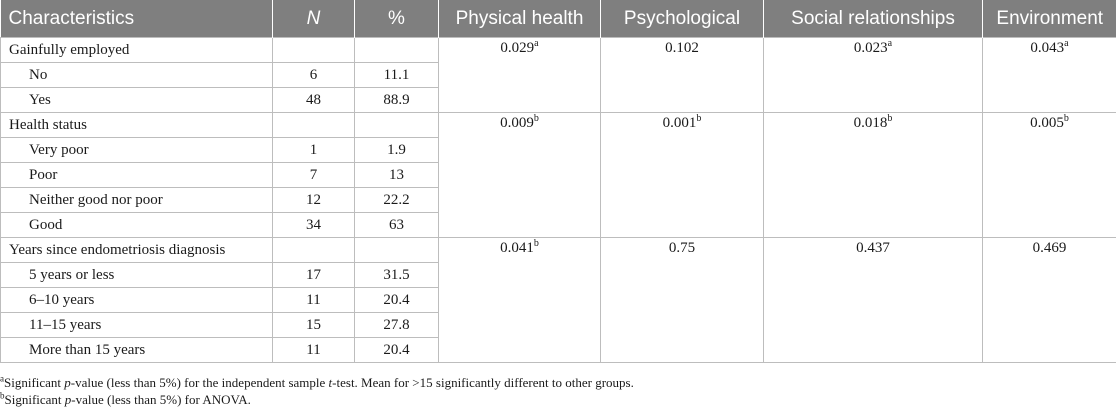  I want to click on pvalue: 0.023, so click(870, 48).